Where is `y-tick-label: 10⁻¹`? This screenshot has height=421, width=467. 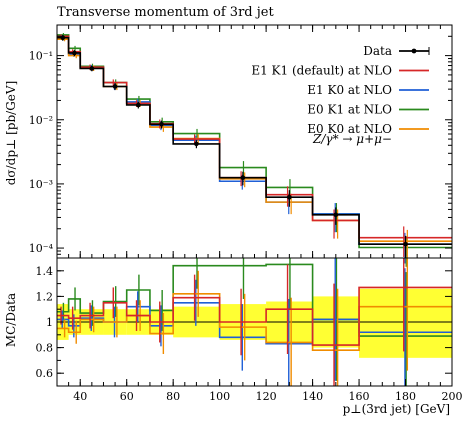 y-tick-label: 10⁻¹ is located at coordinates (41, 56).